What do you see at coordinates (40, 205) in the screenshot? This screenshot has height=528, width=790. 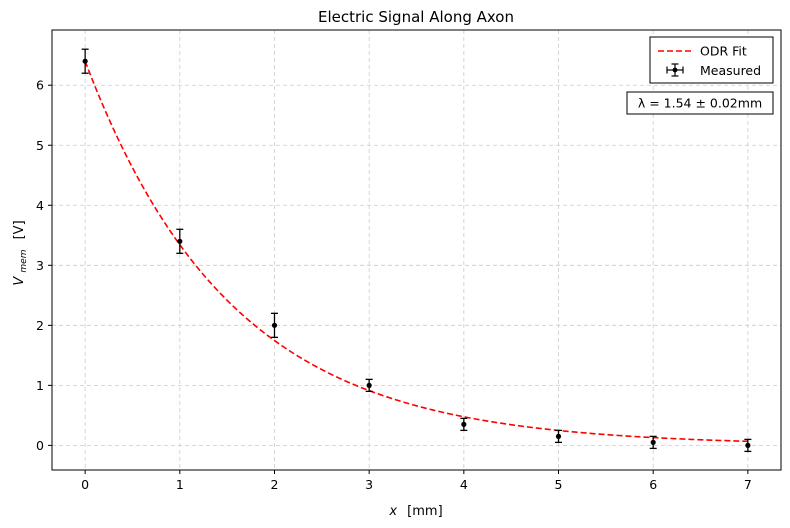 I see `y-tick-label: 4` at bounding box center [40, 205].